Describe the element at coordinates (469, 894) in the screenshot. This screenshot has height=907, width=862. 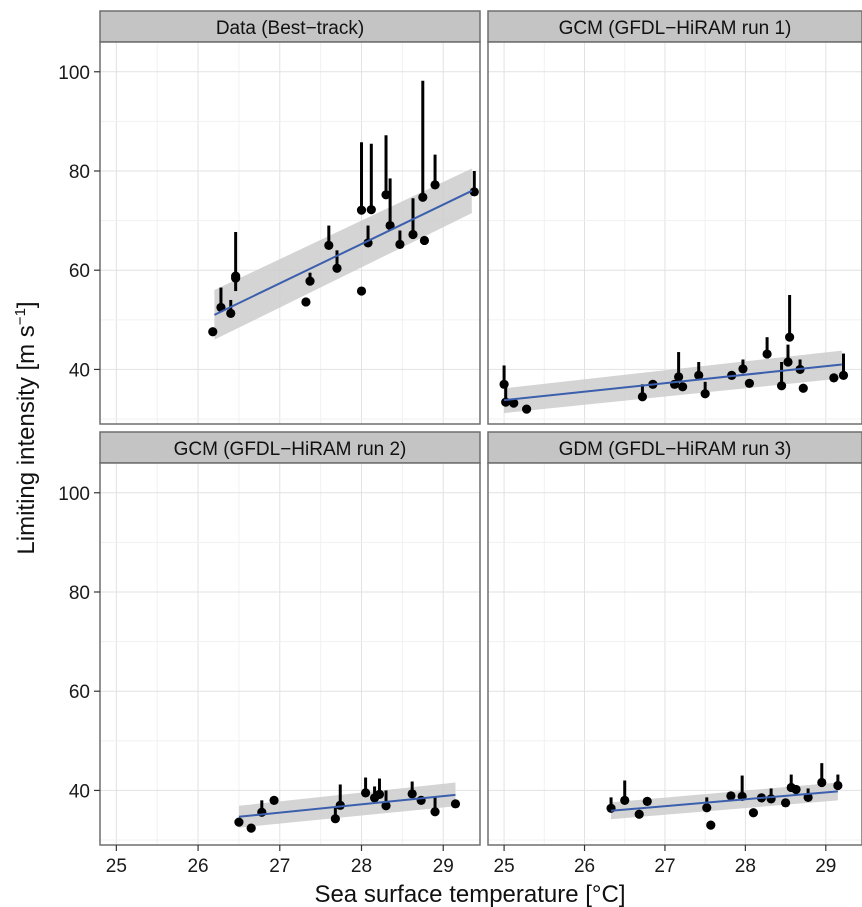
I see `x-axis-title: Sea surface temperature [°C]` at that location.